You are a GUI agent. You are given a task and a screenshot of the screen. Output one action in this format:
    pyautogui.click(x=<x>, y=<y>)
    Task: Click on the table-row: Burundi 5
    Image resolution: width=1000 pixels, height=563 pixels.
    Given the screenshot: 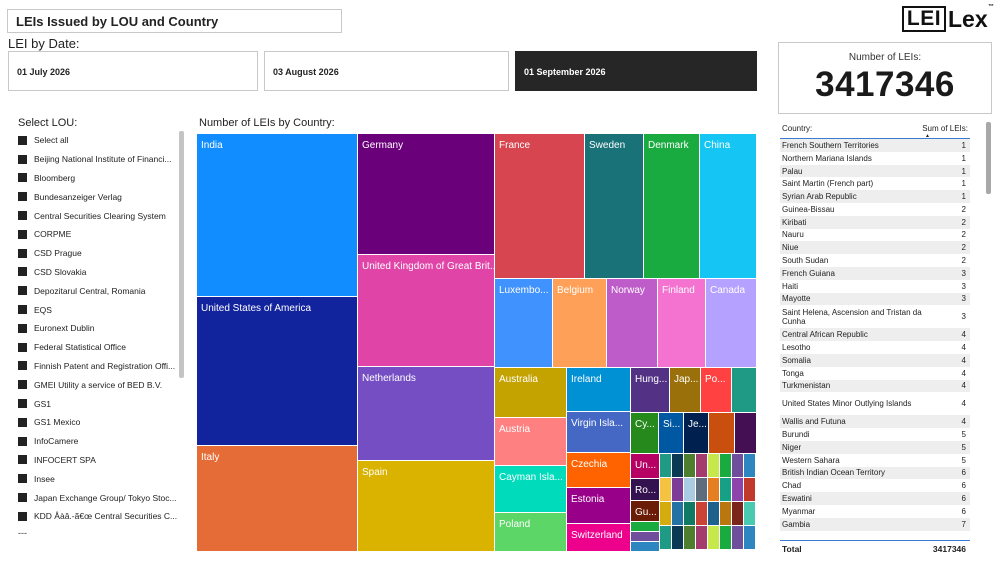 What is the action you would take?
    pyautogui.click(x=875, y=434)
    